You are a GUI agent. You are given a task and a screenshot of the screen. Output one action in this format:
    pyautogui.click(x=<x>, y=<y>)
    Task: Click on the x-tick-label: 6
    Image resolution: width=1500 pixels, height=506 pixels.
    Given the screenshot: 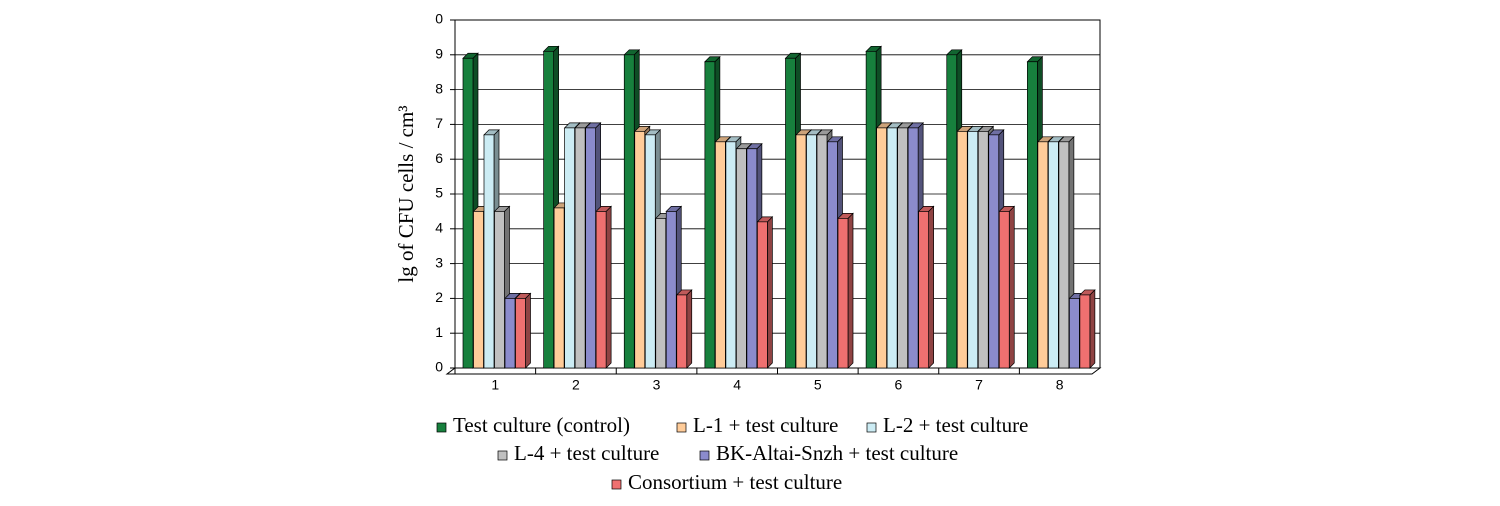 What is the action you would take?
    pyautogui.click(x=899, y=385)
    